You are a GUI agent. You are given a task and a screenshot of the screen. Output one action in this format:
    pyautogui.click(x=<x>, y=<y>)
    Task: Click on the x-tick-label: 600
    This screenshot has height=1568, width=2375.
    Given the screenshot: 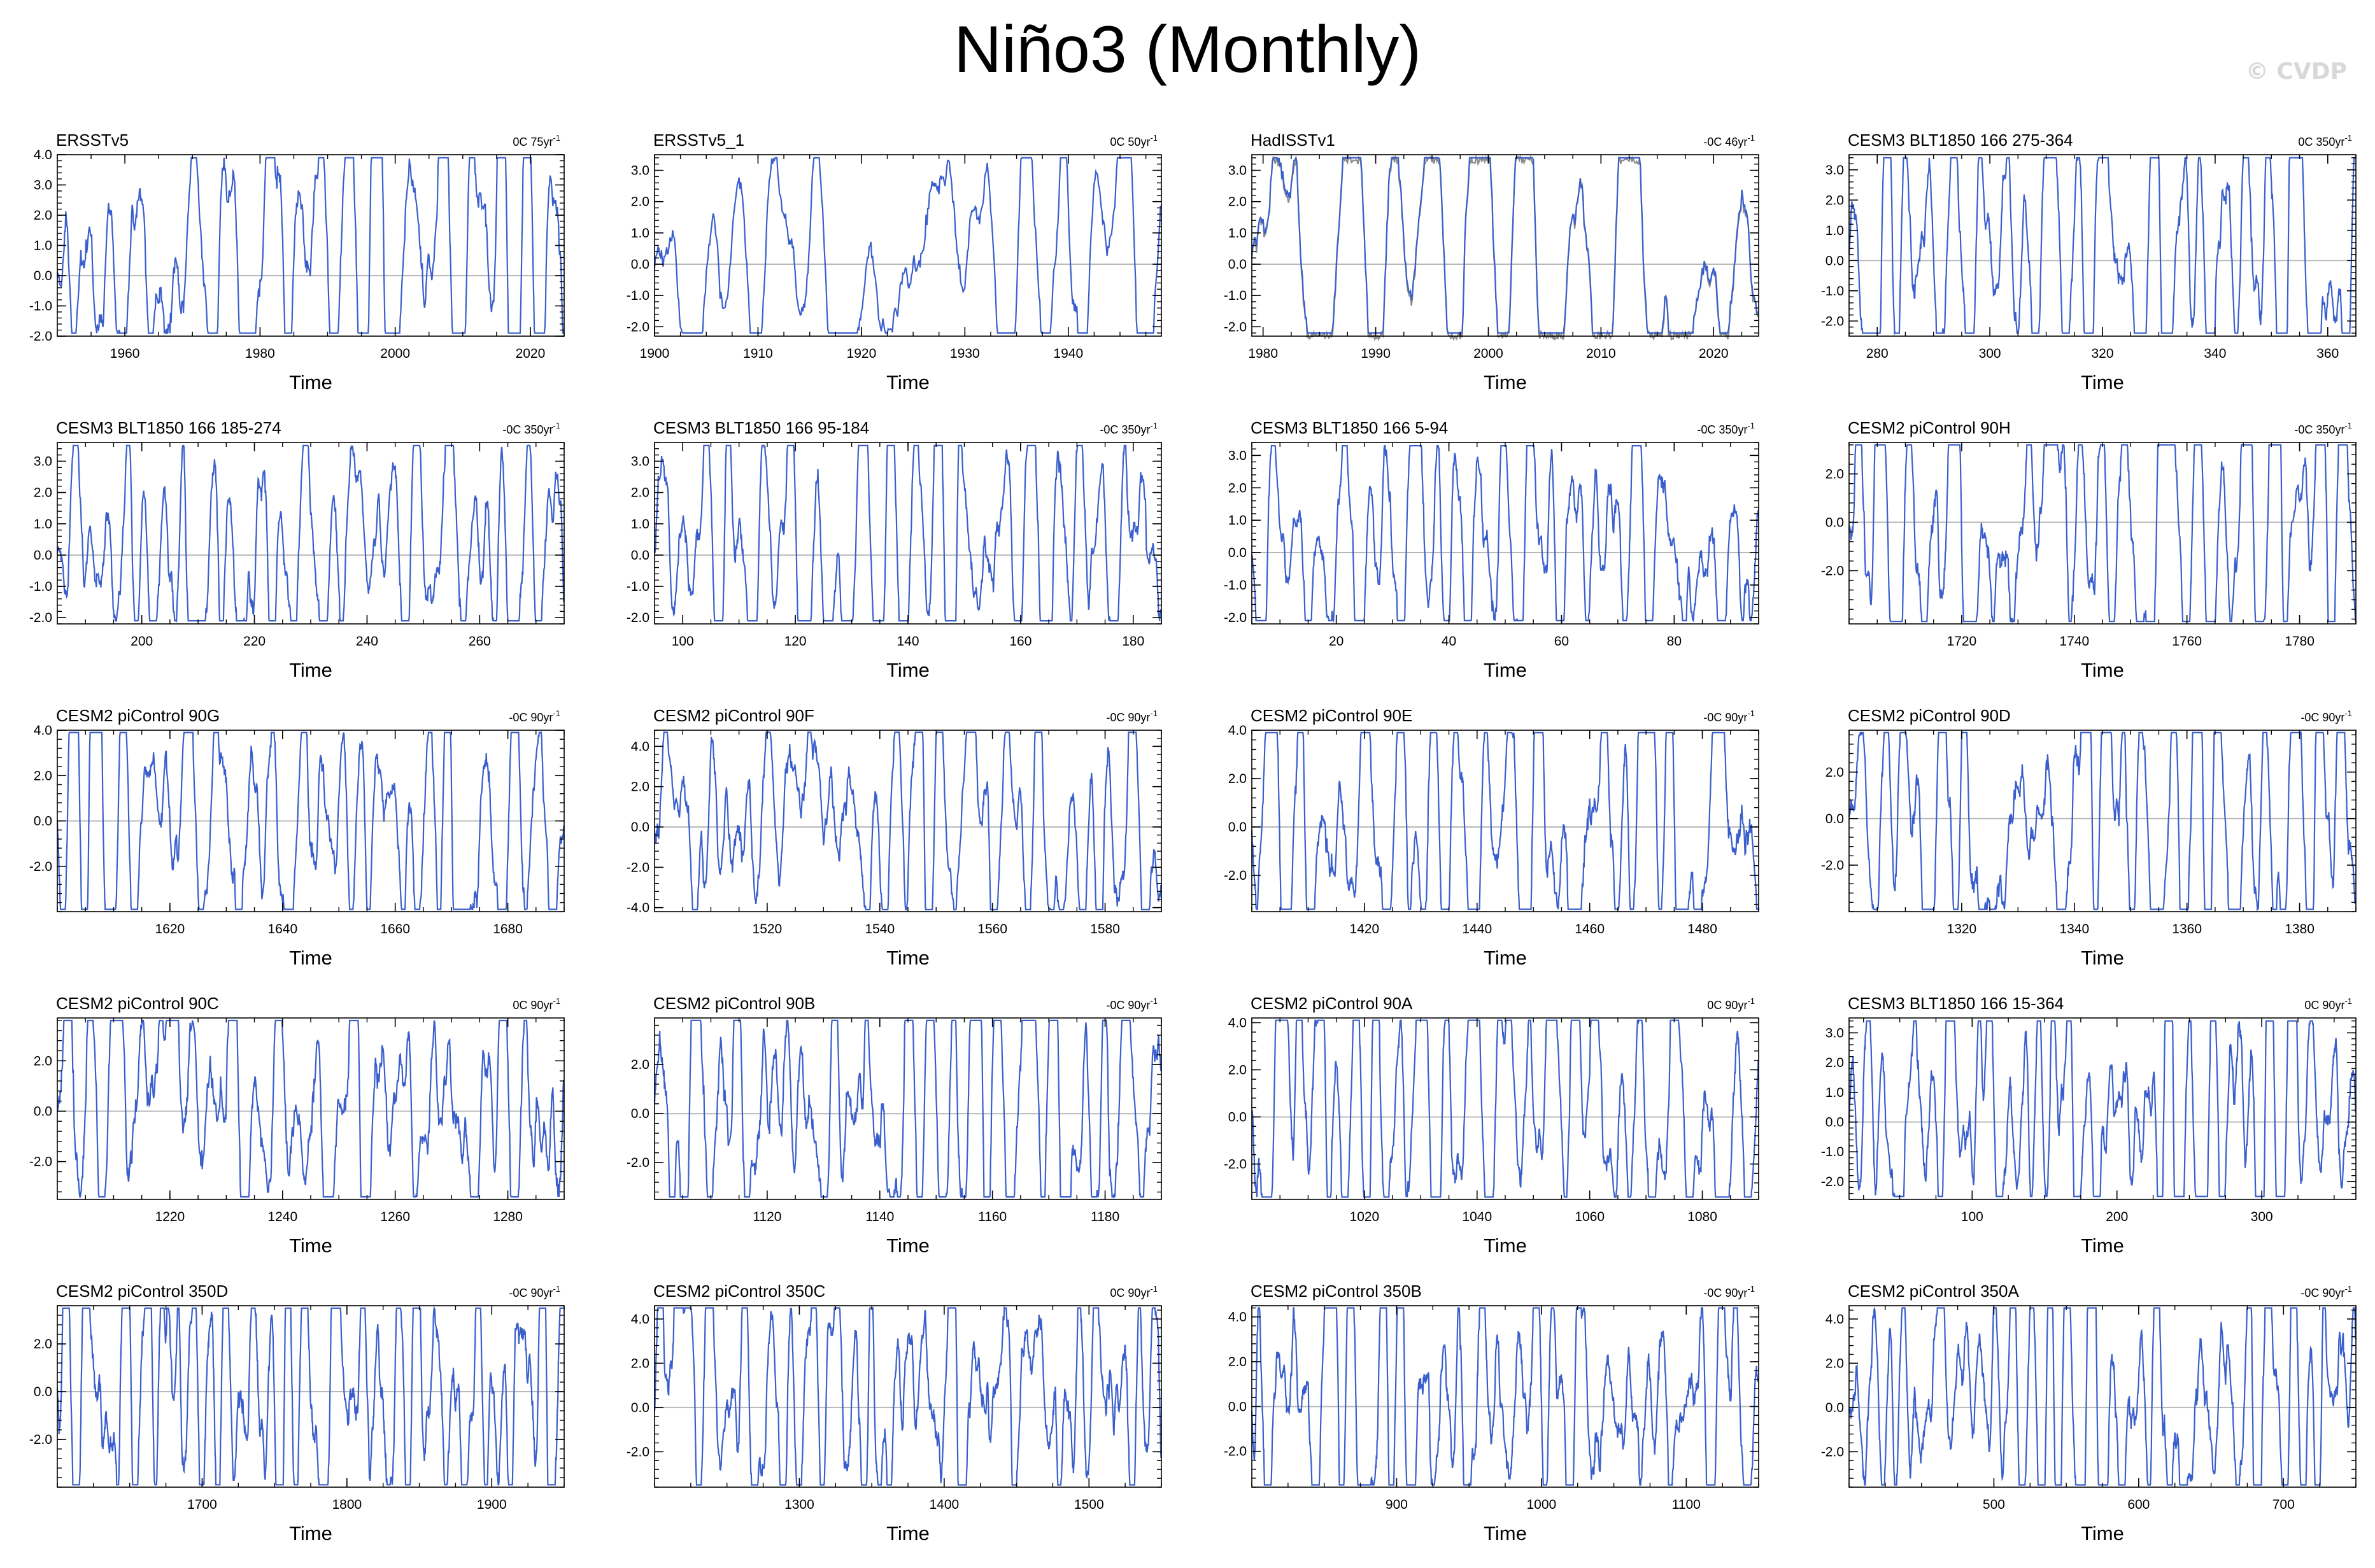 What is the action you would take?
    pyautogui.click(x=2138, y=1504)
    